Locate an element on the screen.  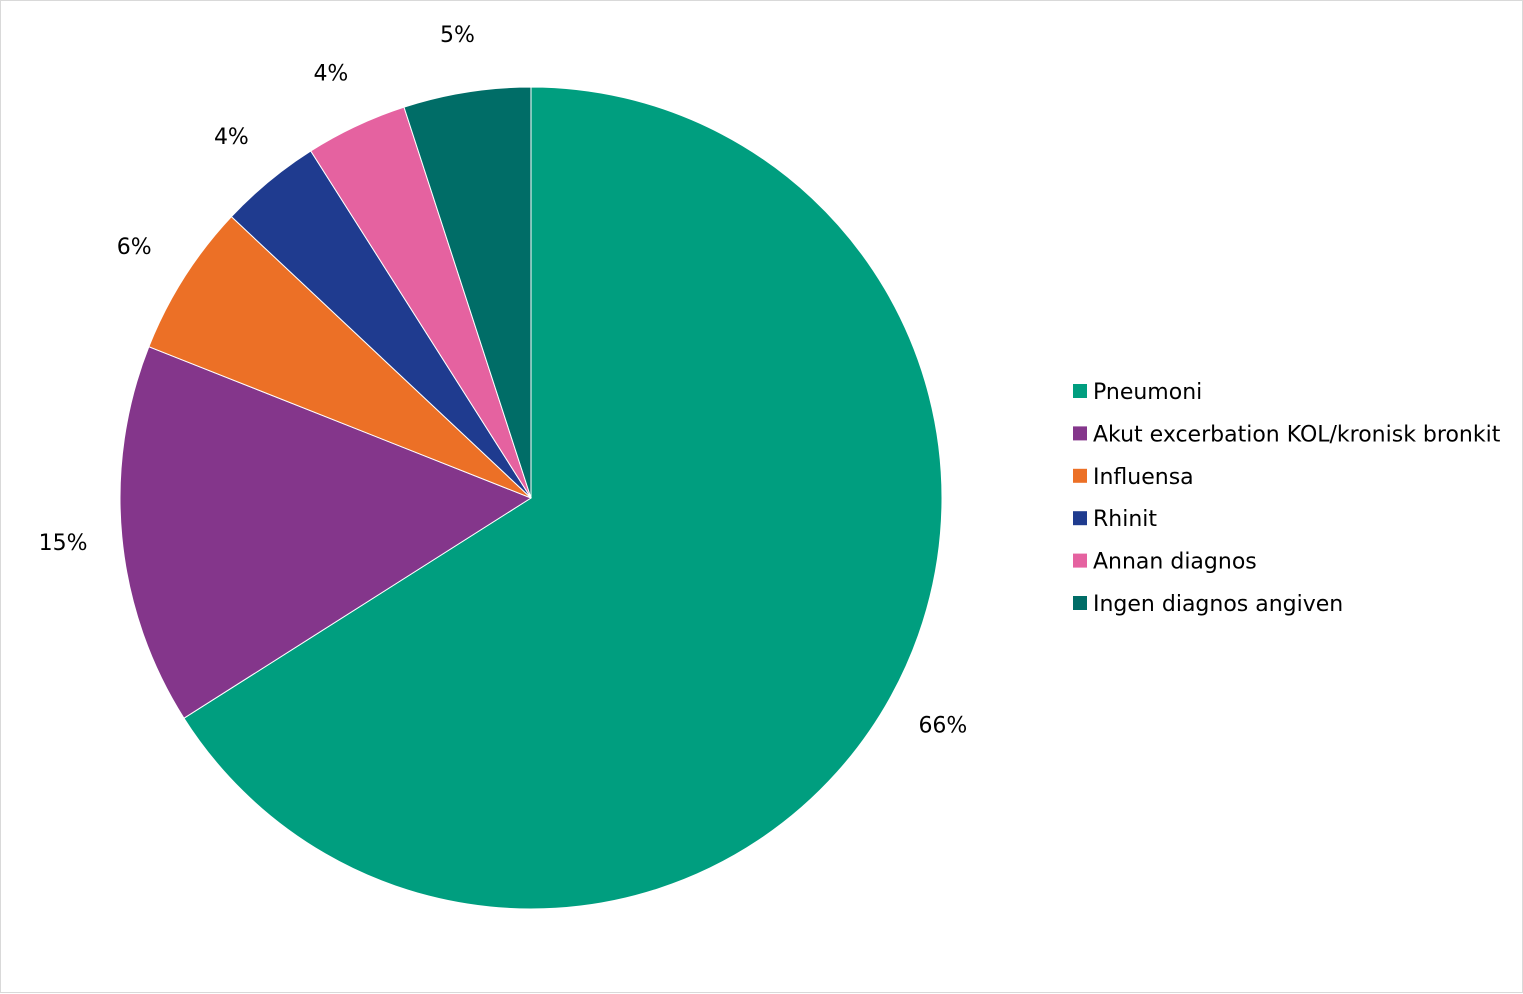
legend-label: Influensa is located at coordinates (1143, 477).